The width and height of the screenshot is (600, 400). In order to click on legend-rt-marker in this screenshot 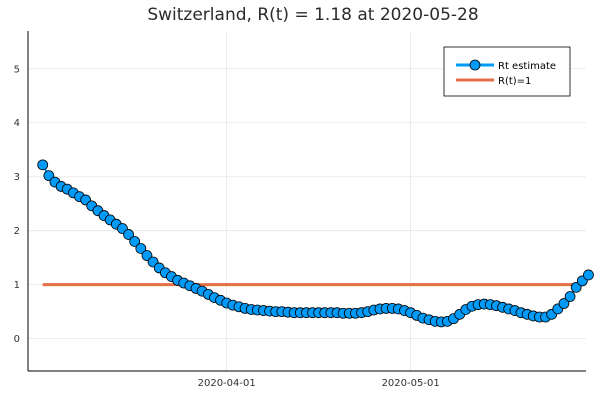, I will do `click(475, 65)`.